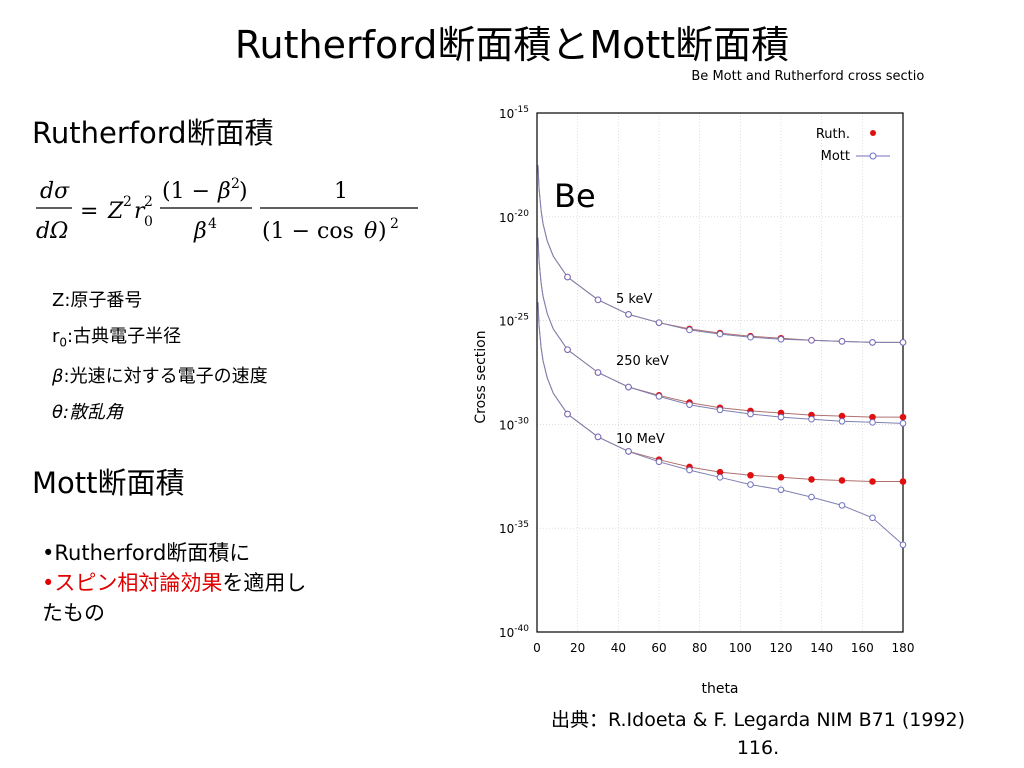 The height and width of the screenshot is (768, 1024). I want to click on svg-text: 1, so click(341, 191).